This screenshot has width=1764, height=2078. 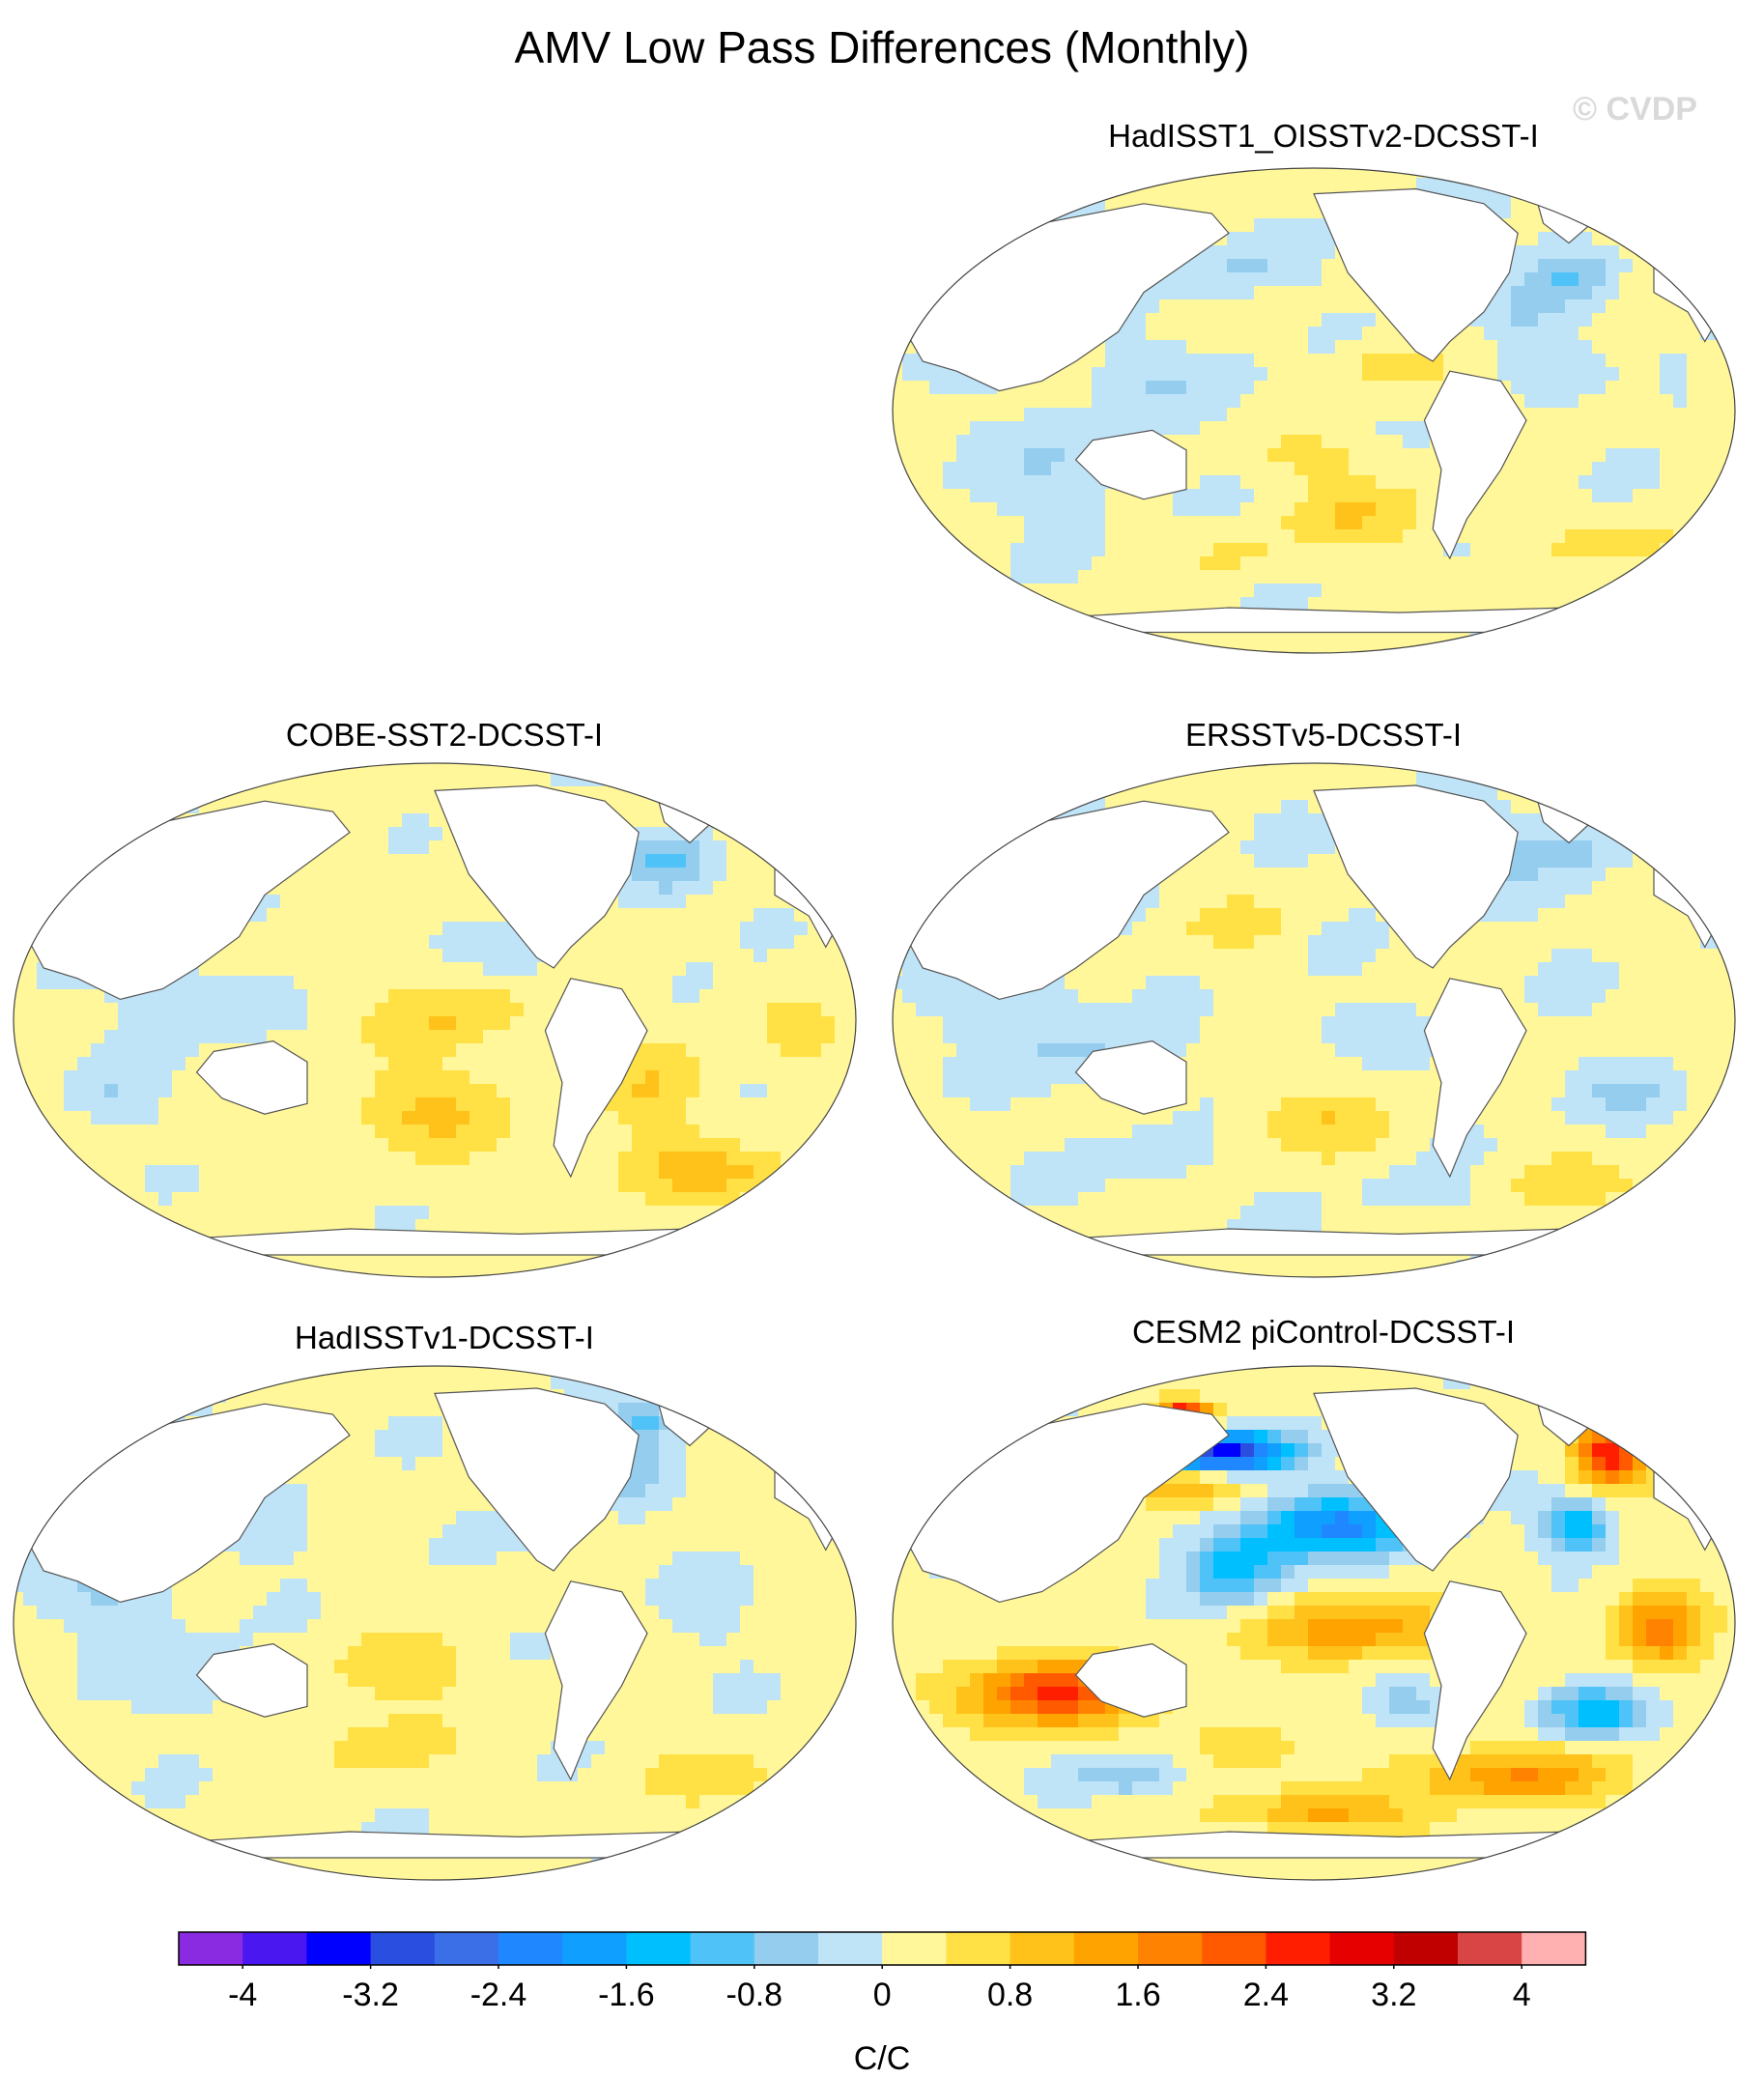 What do you see at coordinates (370, 1995) in the screenshot?
I see `colorbar-tick-label: -3.2` at bounding box center [370, 1995].